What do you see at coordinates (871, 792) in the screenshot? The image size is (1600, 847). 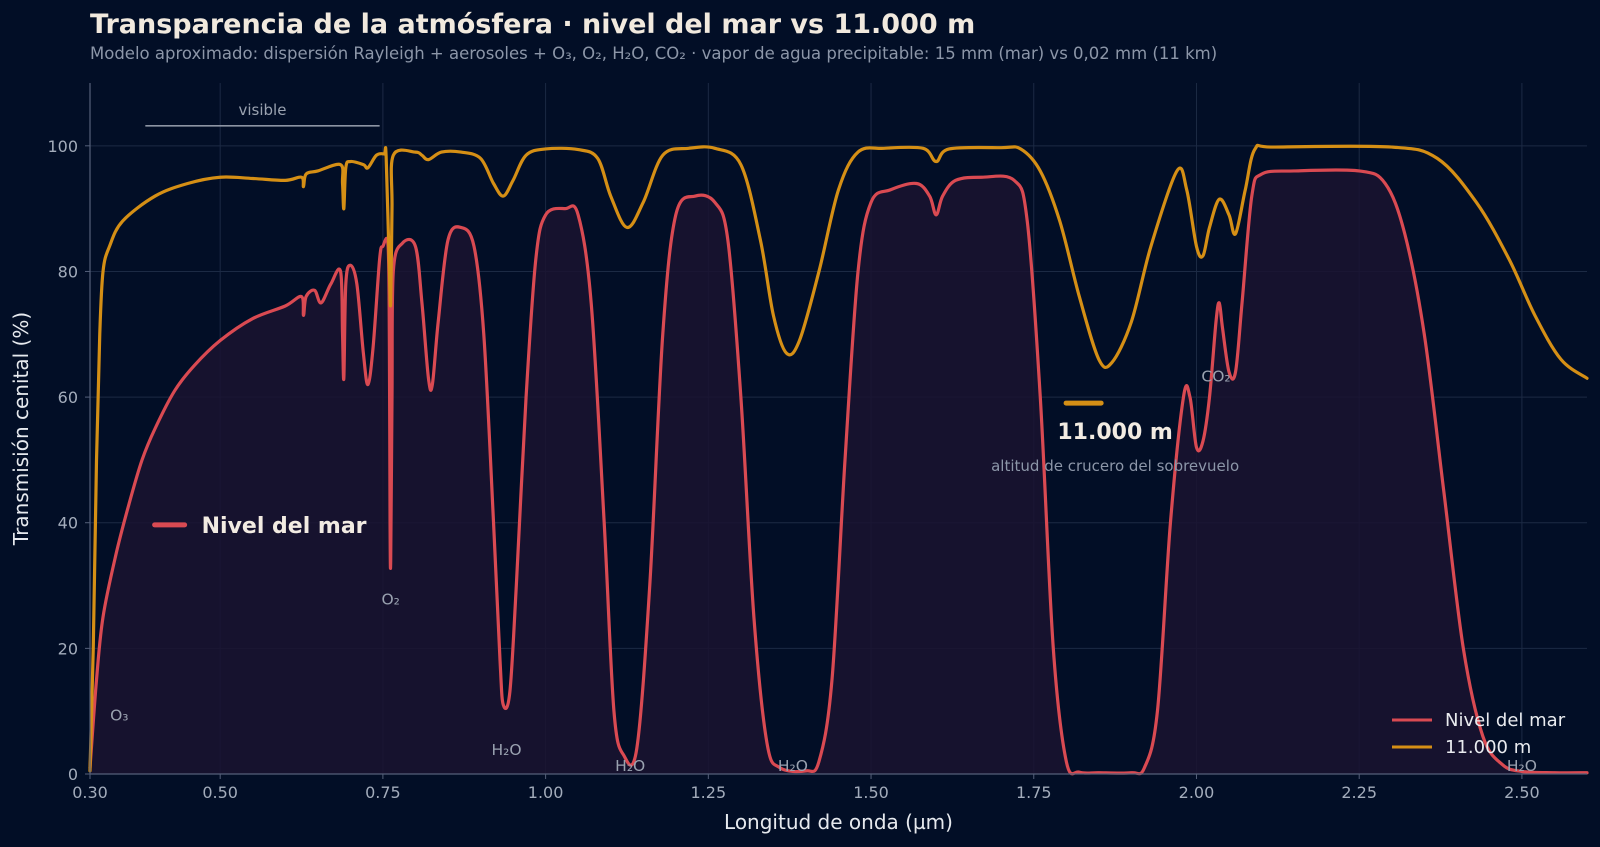 I see `x-tick-label: 1.50` at bounding box center [871, 792].